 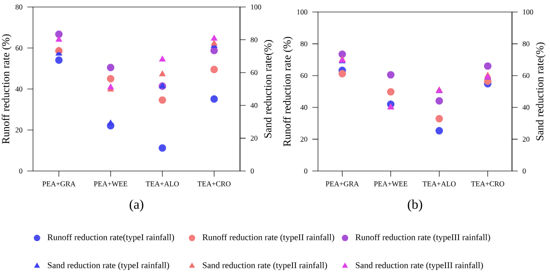 I want to click on legend-label: Sand reduction rate (typeIII rainfall), so click(x=419, y=266).